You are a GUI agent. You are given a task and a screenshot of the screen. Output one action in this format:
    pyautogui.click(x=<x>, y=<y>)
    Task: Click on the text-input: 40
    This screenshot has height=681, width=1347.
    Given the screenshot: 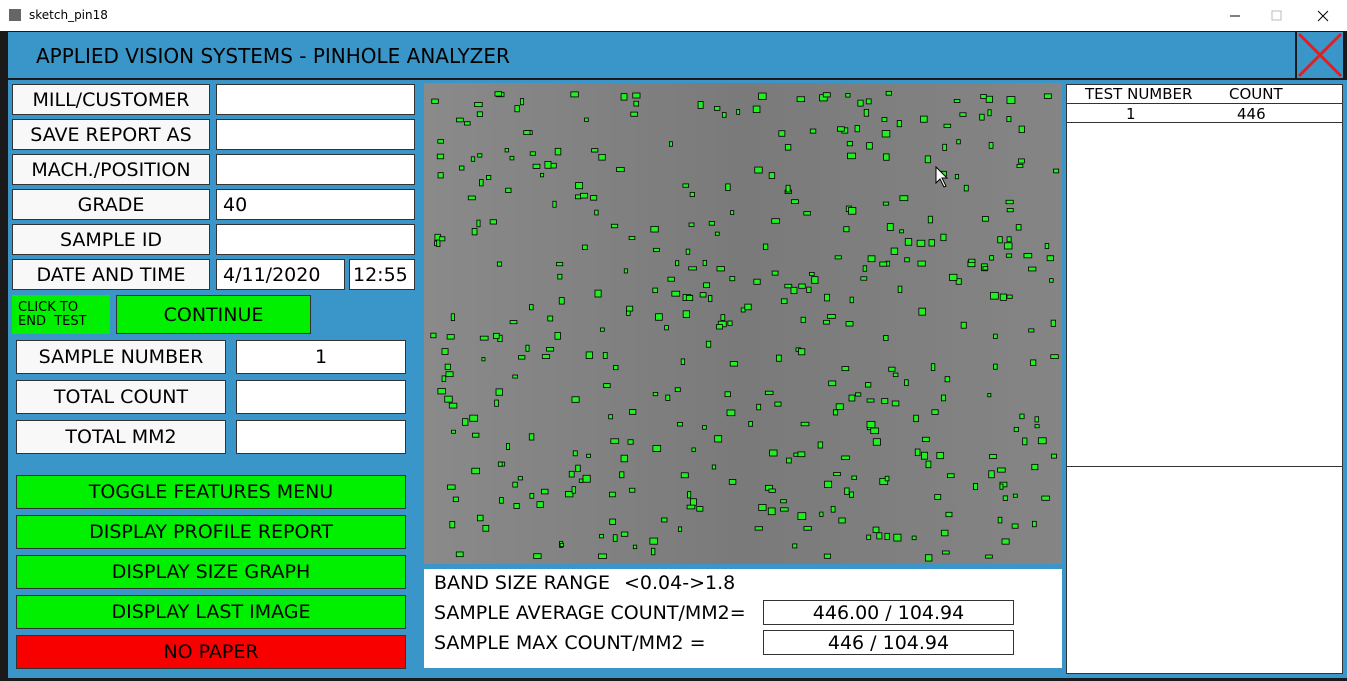 What is the action you would take?
    pyautogui.click(x=315, y=204)
    